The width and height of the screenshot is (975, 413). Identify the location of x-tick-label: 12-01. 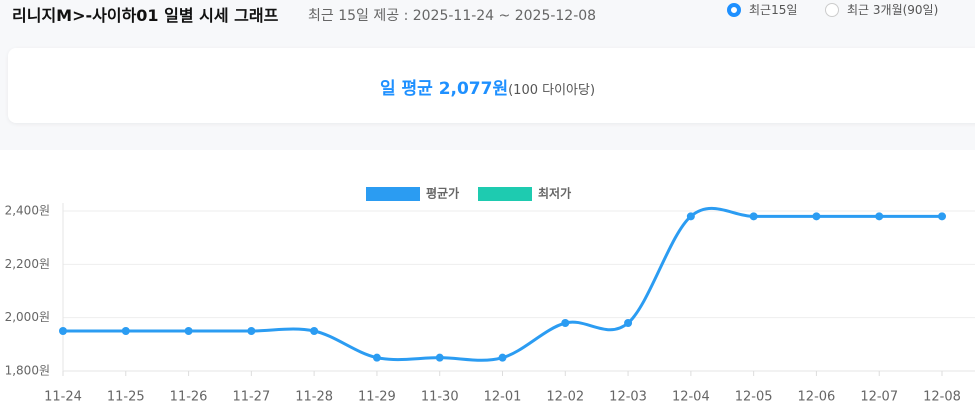
(503, 397).